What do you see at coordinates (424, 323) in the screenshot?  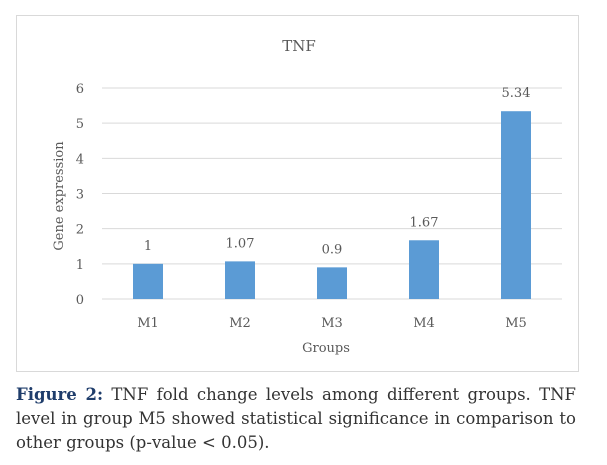 I see `x-tick-label: M4` at bounding box center [424, 323].